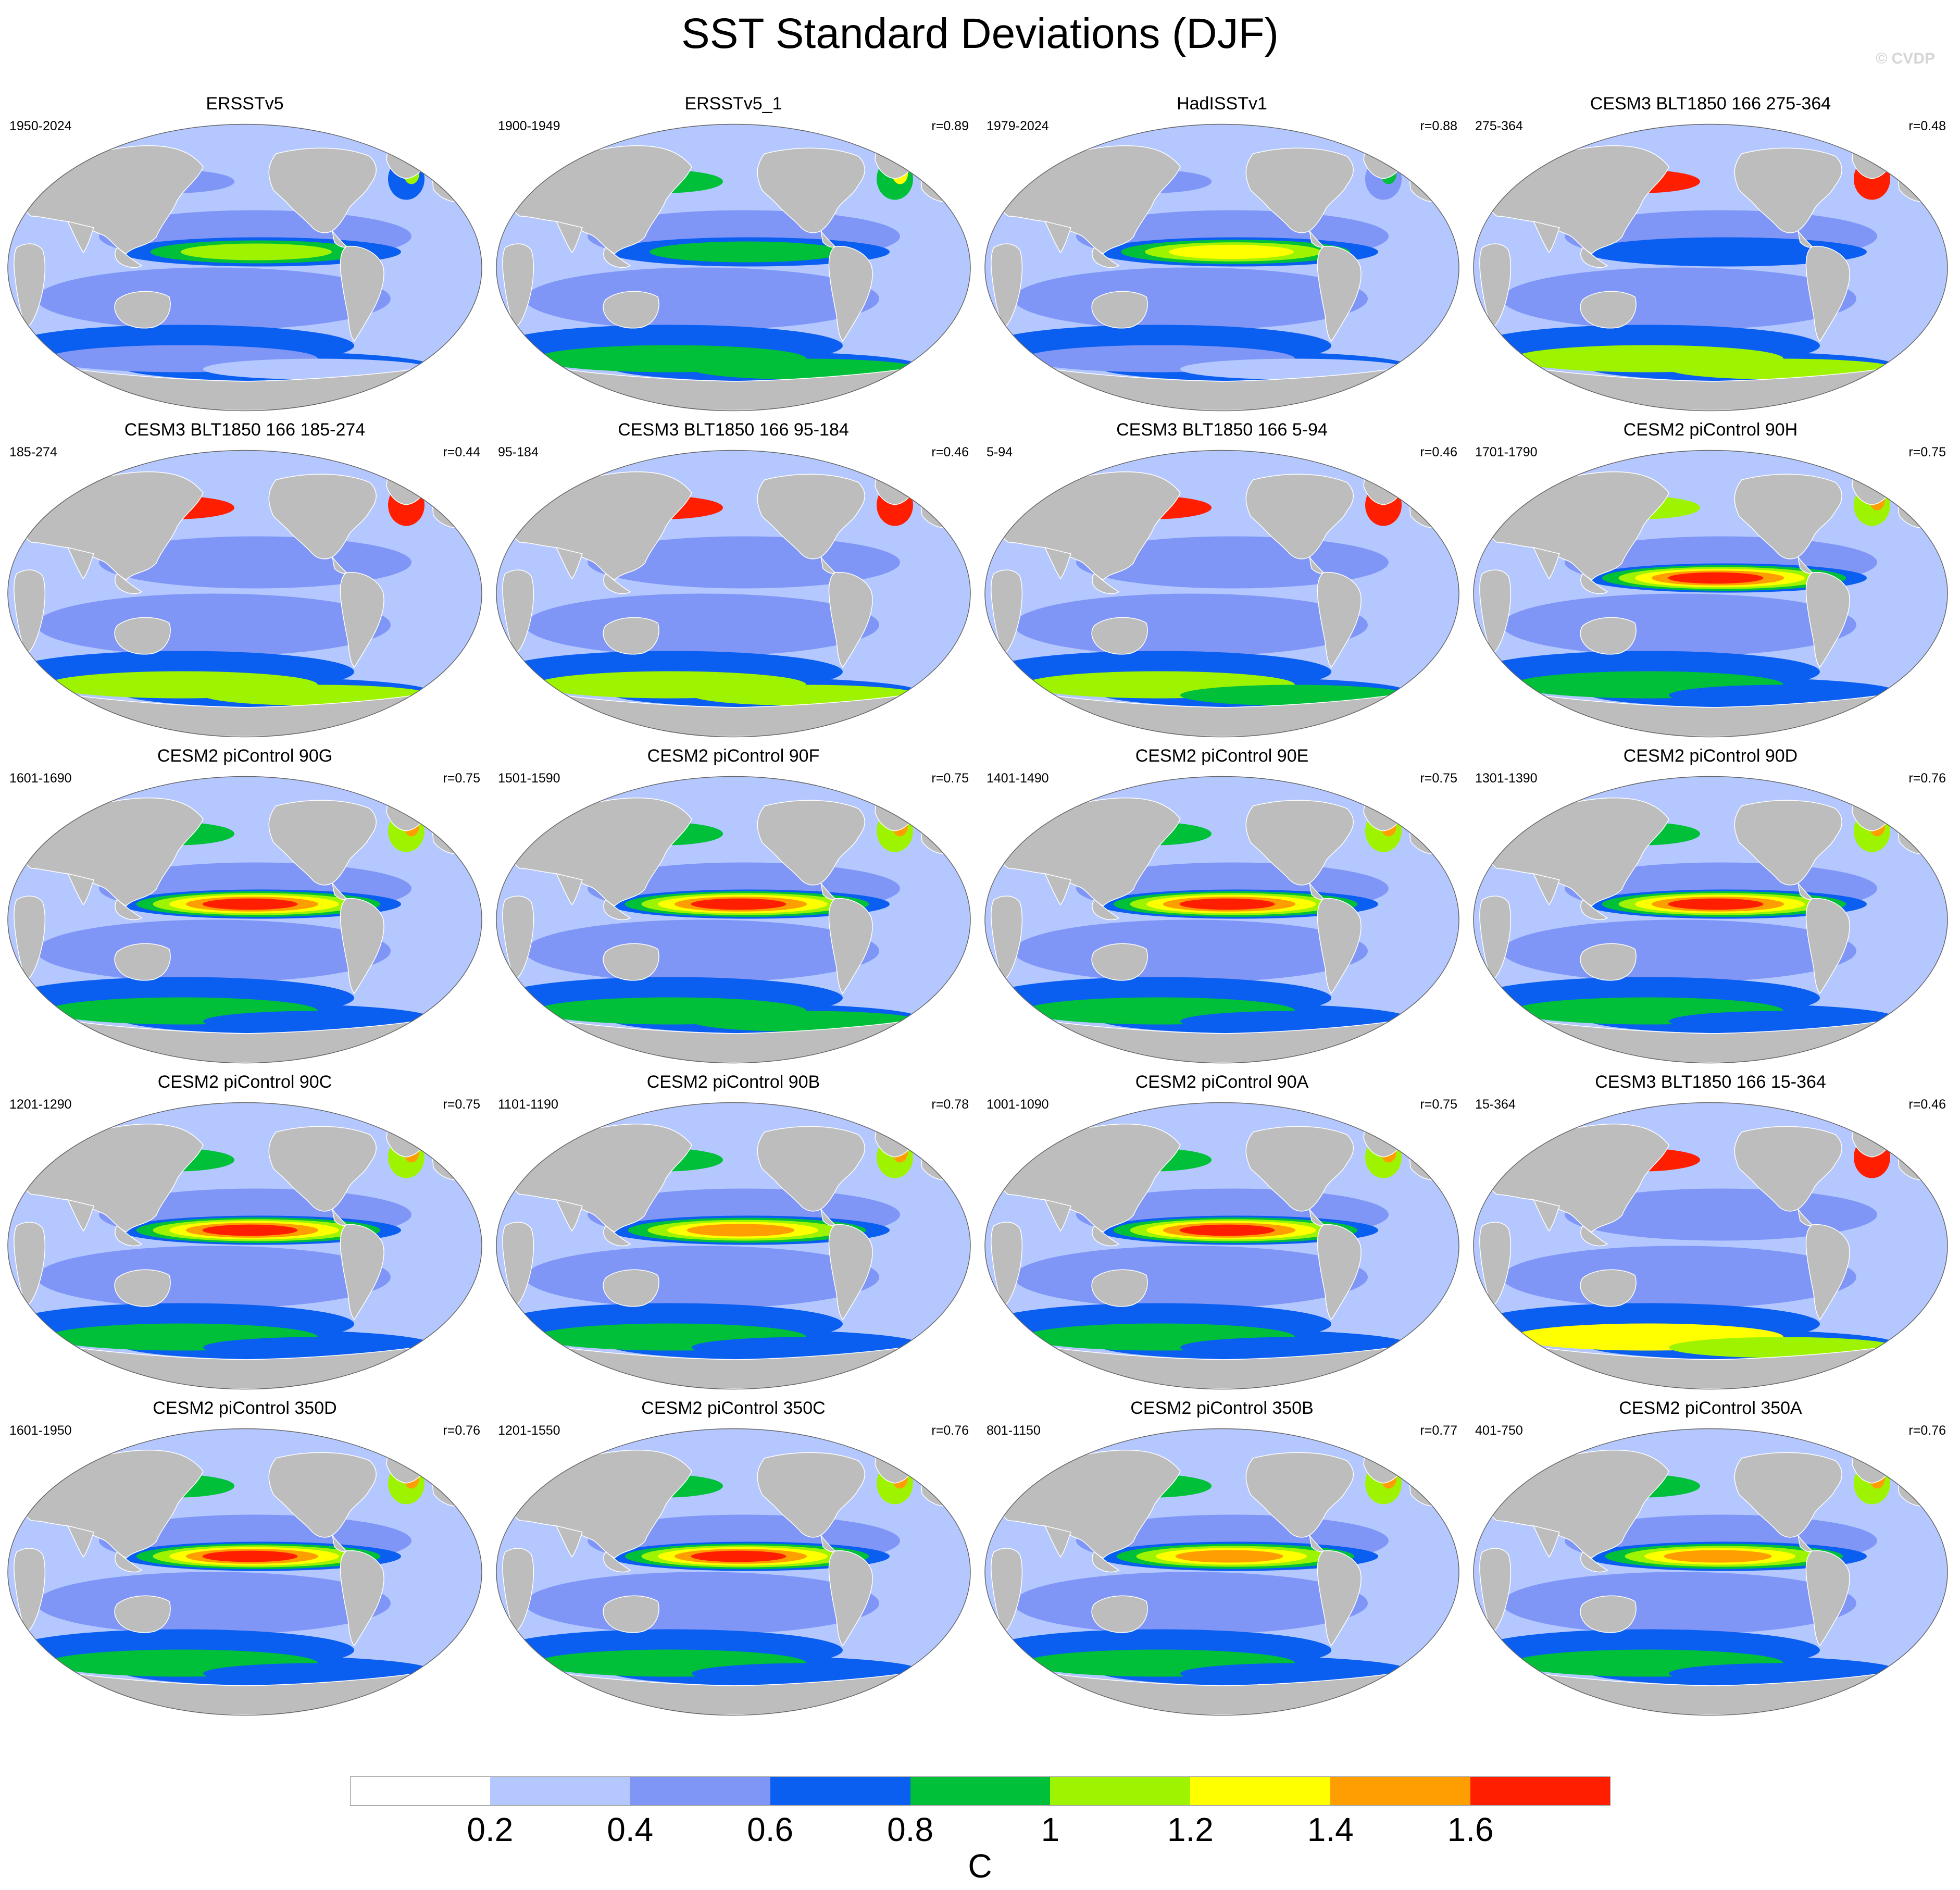  Describe the element at coordinates (1439, 1430) in the screenshot. I see `panel-pattern-correlation: r=0.77` at that location.